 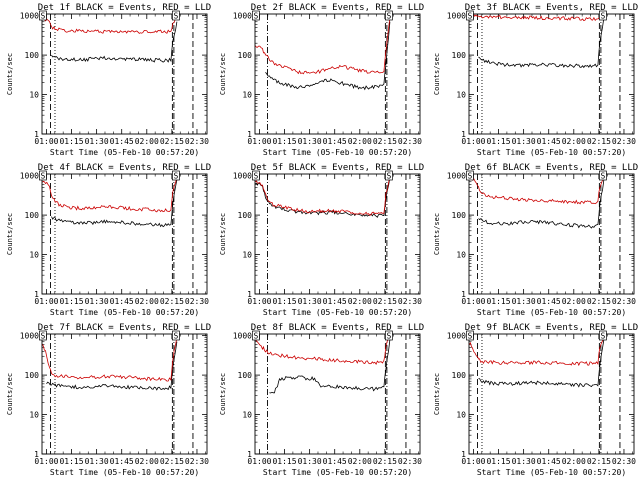 I want to click on chart-title: Det 4f BLACK = Events, RED = LLD, so click(x=124, y=168).